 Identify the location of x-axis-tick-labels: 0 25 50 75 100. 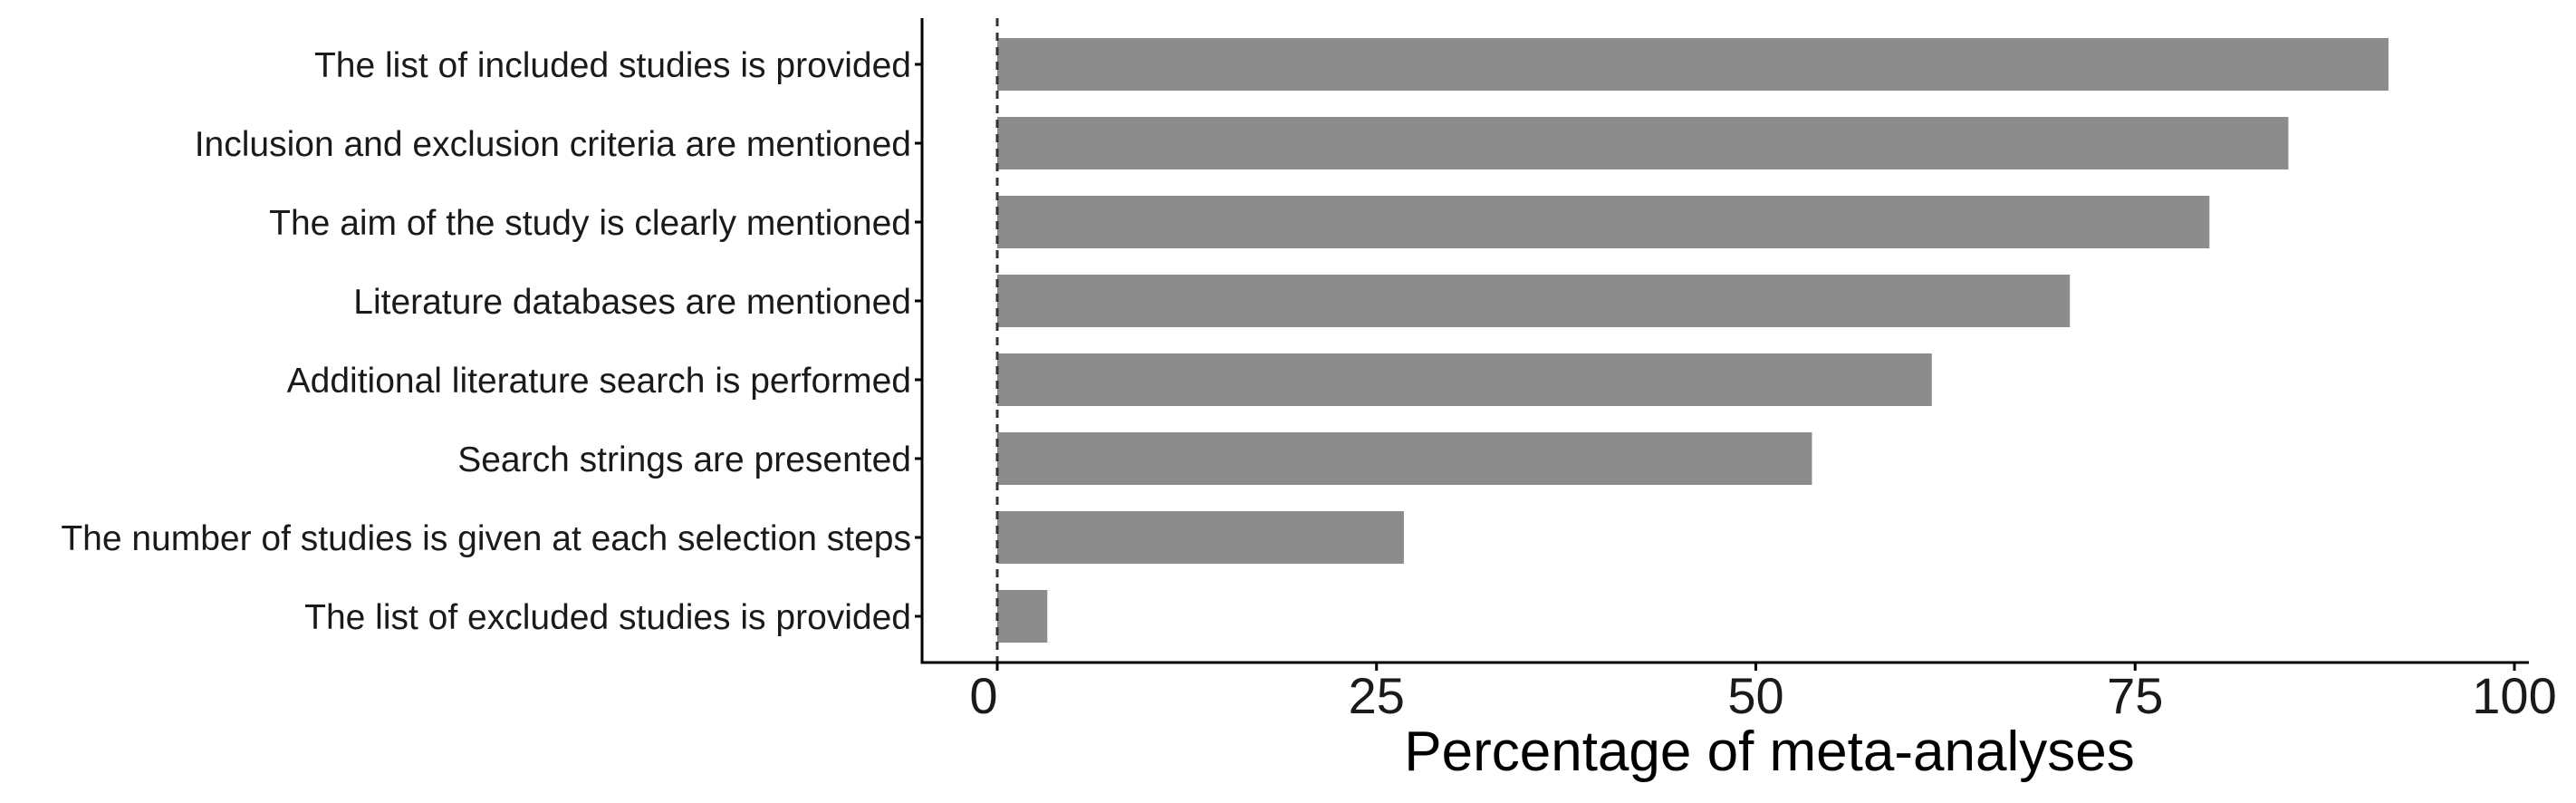
(1762, 695).